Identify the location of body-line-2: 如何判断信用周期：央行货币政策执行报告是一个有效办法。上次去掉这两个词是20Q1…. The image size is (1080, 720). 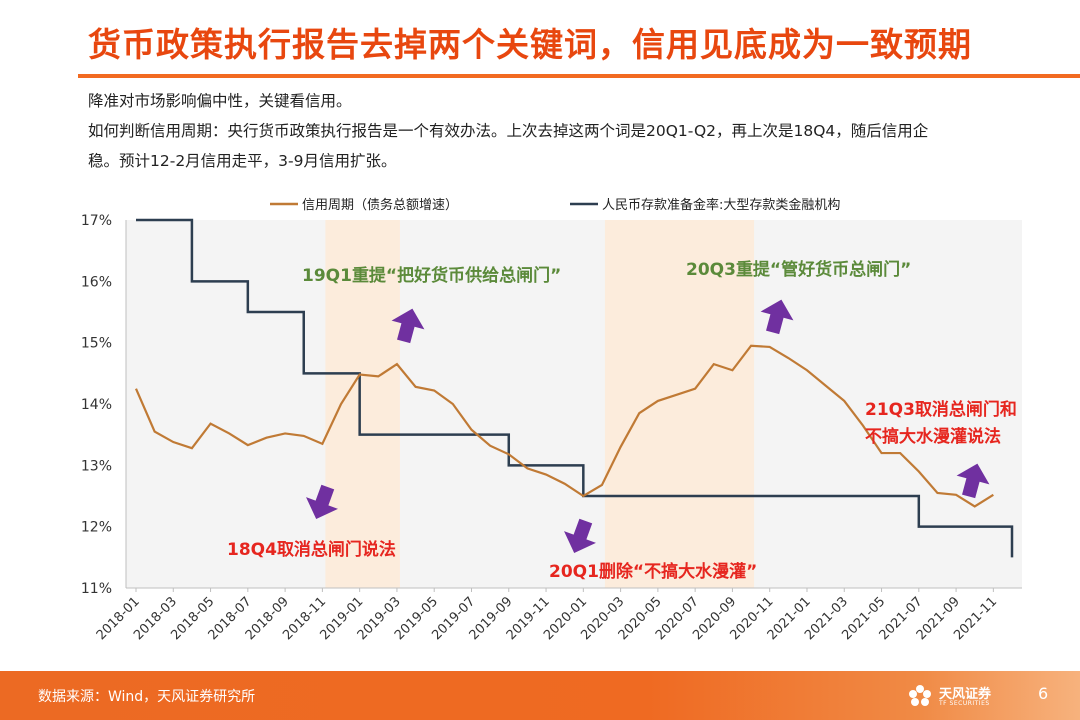
(508, 131).